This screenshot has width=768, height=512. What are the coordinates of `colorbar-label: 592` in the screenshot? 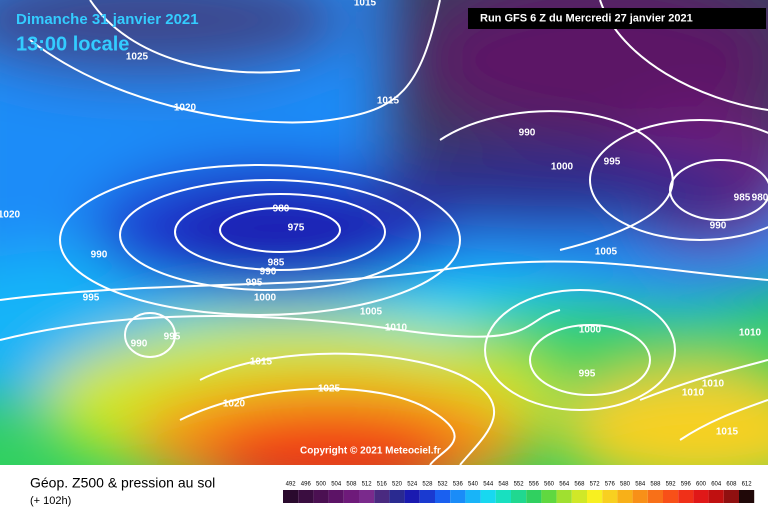 It's located at (671, 485).